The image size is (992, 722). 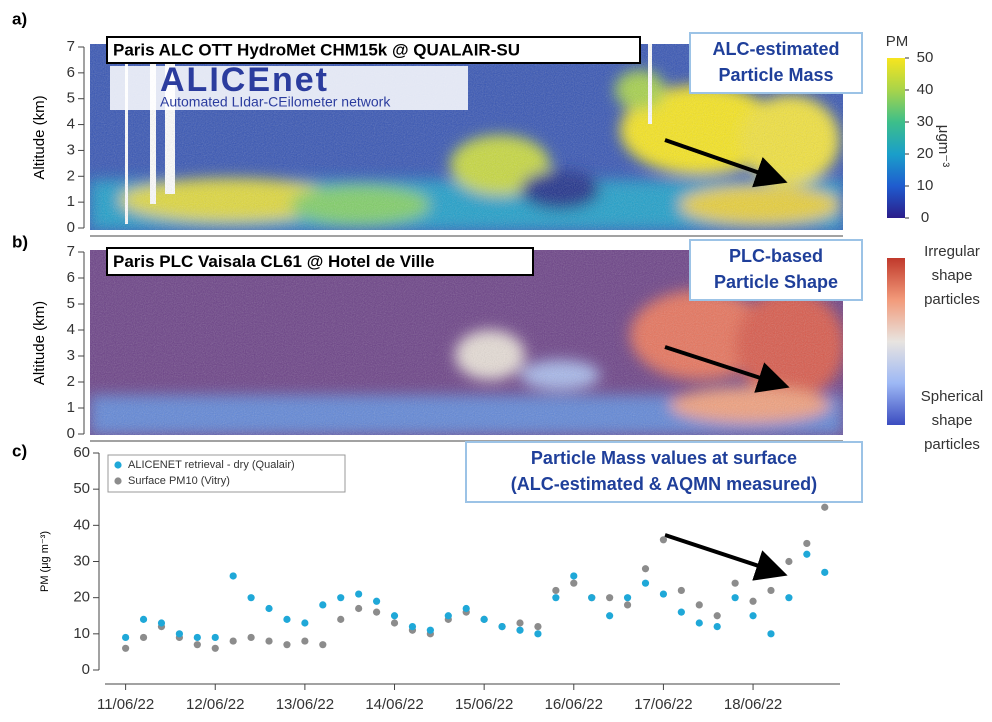 What do you see at coordinates (952, 251) in the screenshot?
I see `annotation-text: Irregular` at bounding box center [952, 251].